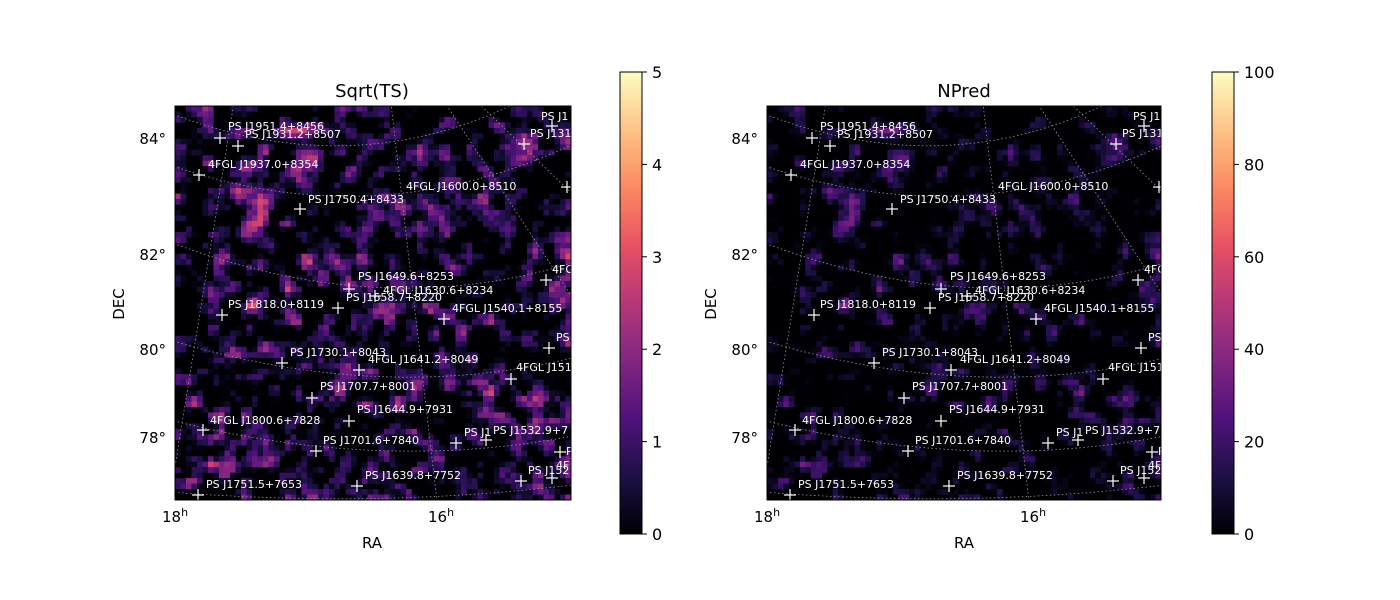 This screenshot has height=600, width=1400. What do you see at coordinates (373, 492) in the screenshot?
I see `grid-line` at bounding box center [373, 492].